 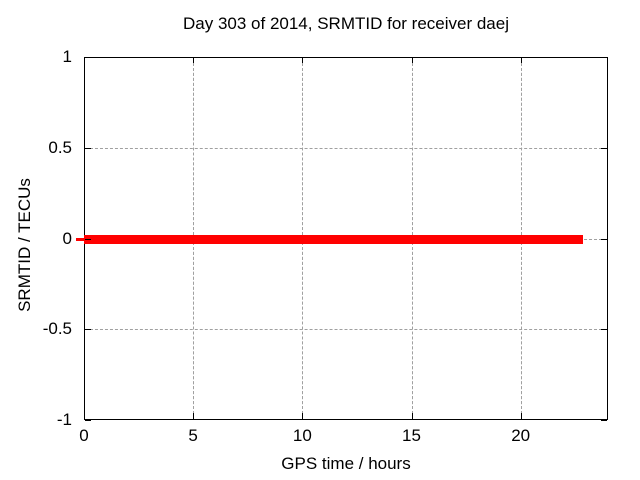 What do you see at coordinates (346, 148) in the screenshot?
I see `gridline-y-0.5` at bounding box center [346, 148].